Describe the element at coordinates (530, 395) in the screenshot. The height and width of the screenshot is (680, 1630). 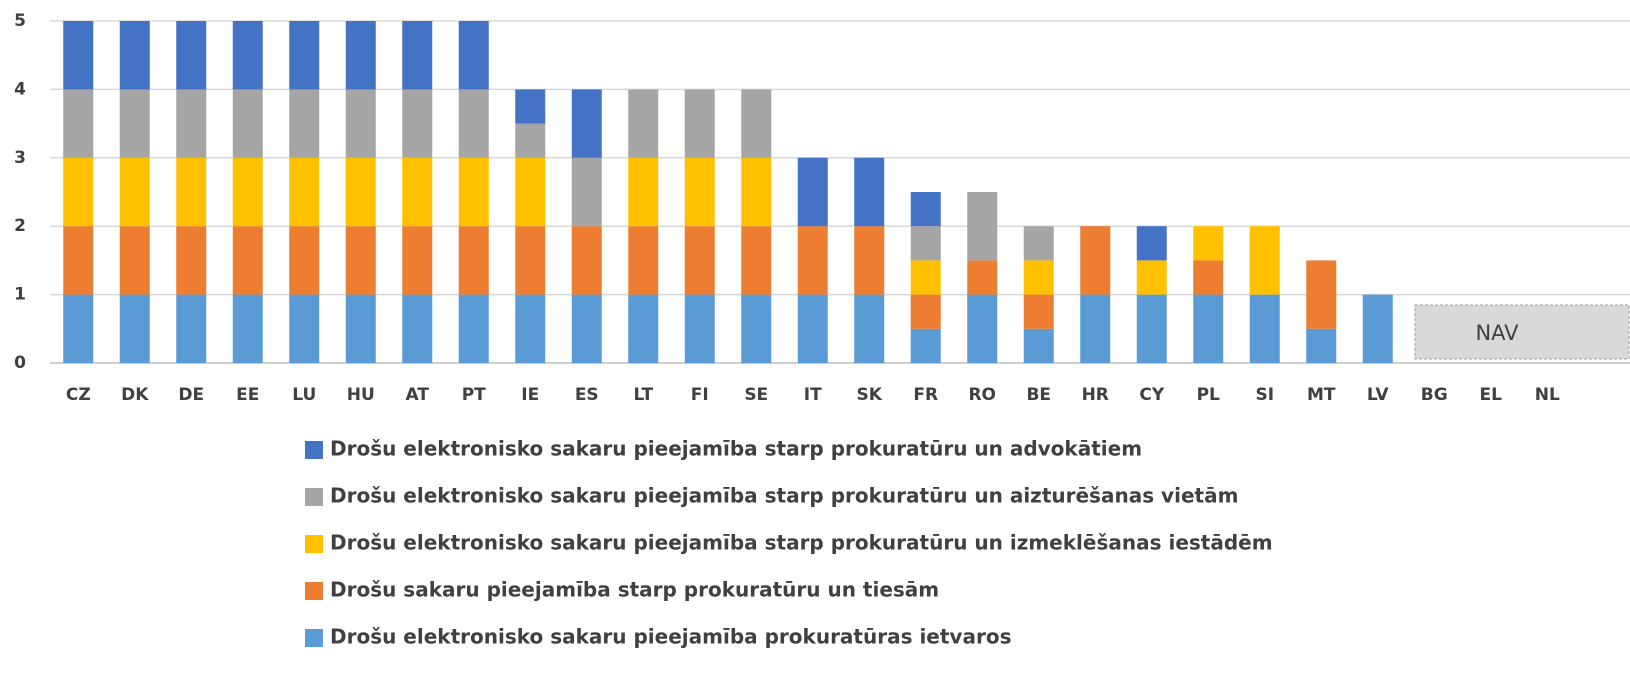
I see `x-tick-label: IE` at that location.